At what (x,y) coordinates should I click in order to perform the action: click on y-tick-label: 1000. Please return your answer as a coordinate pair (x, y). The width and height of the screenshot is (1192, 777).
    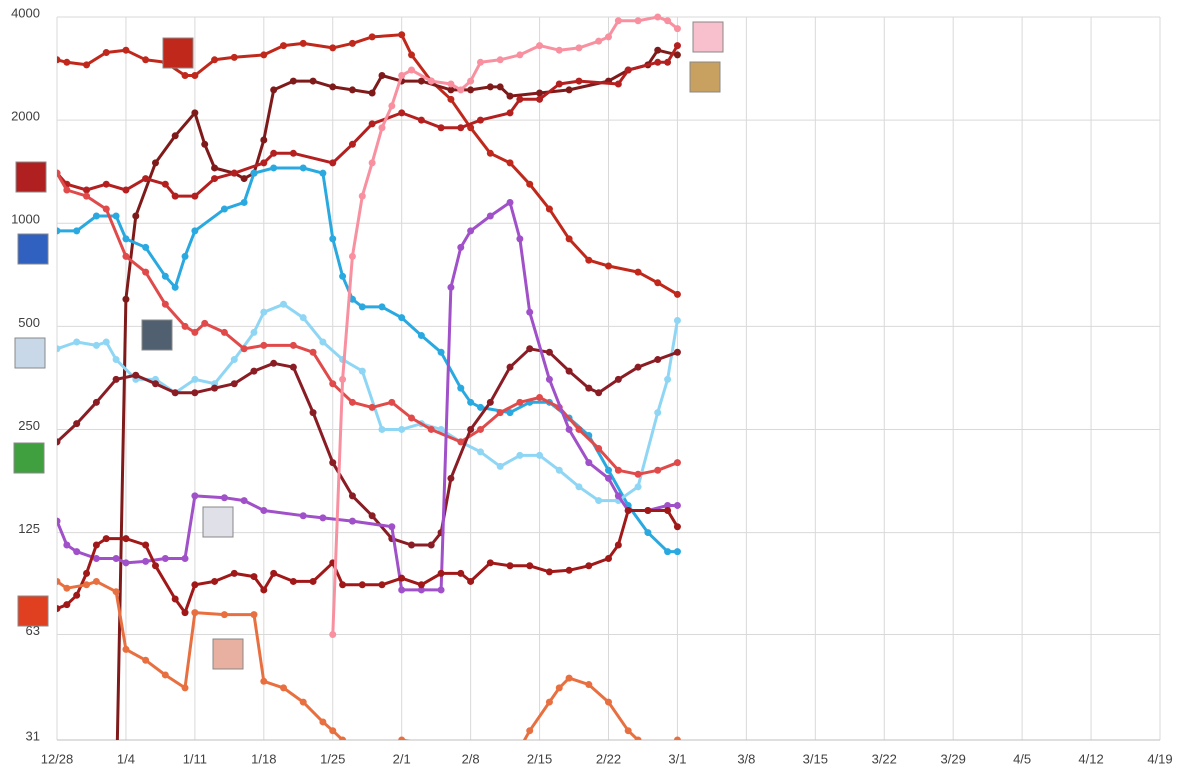
    Looking at the image, I should click on (25, 219).